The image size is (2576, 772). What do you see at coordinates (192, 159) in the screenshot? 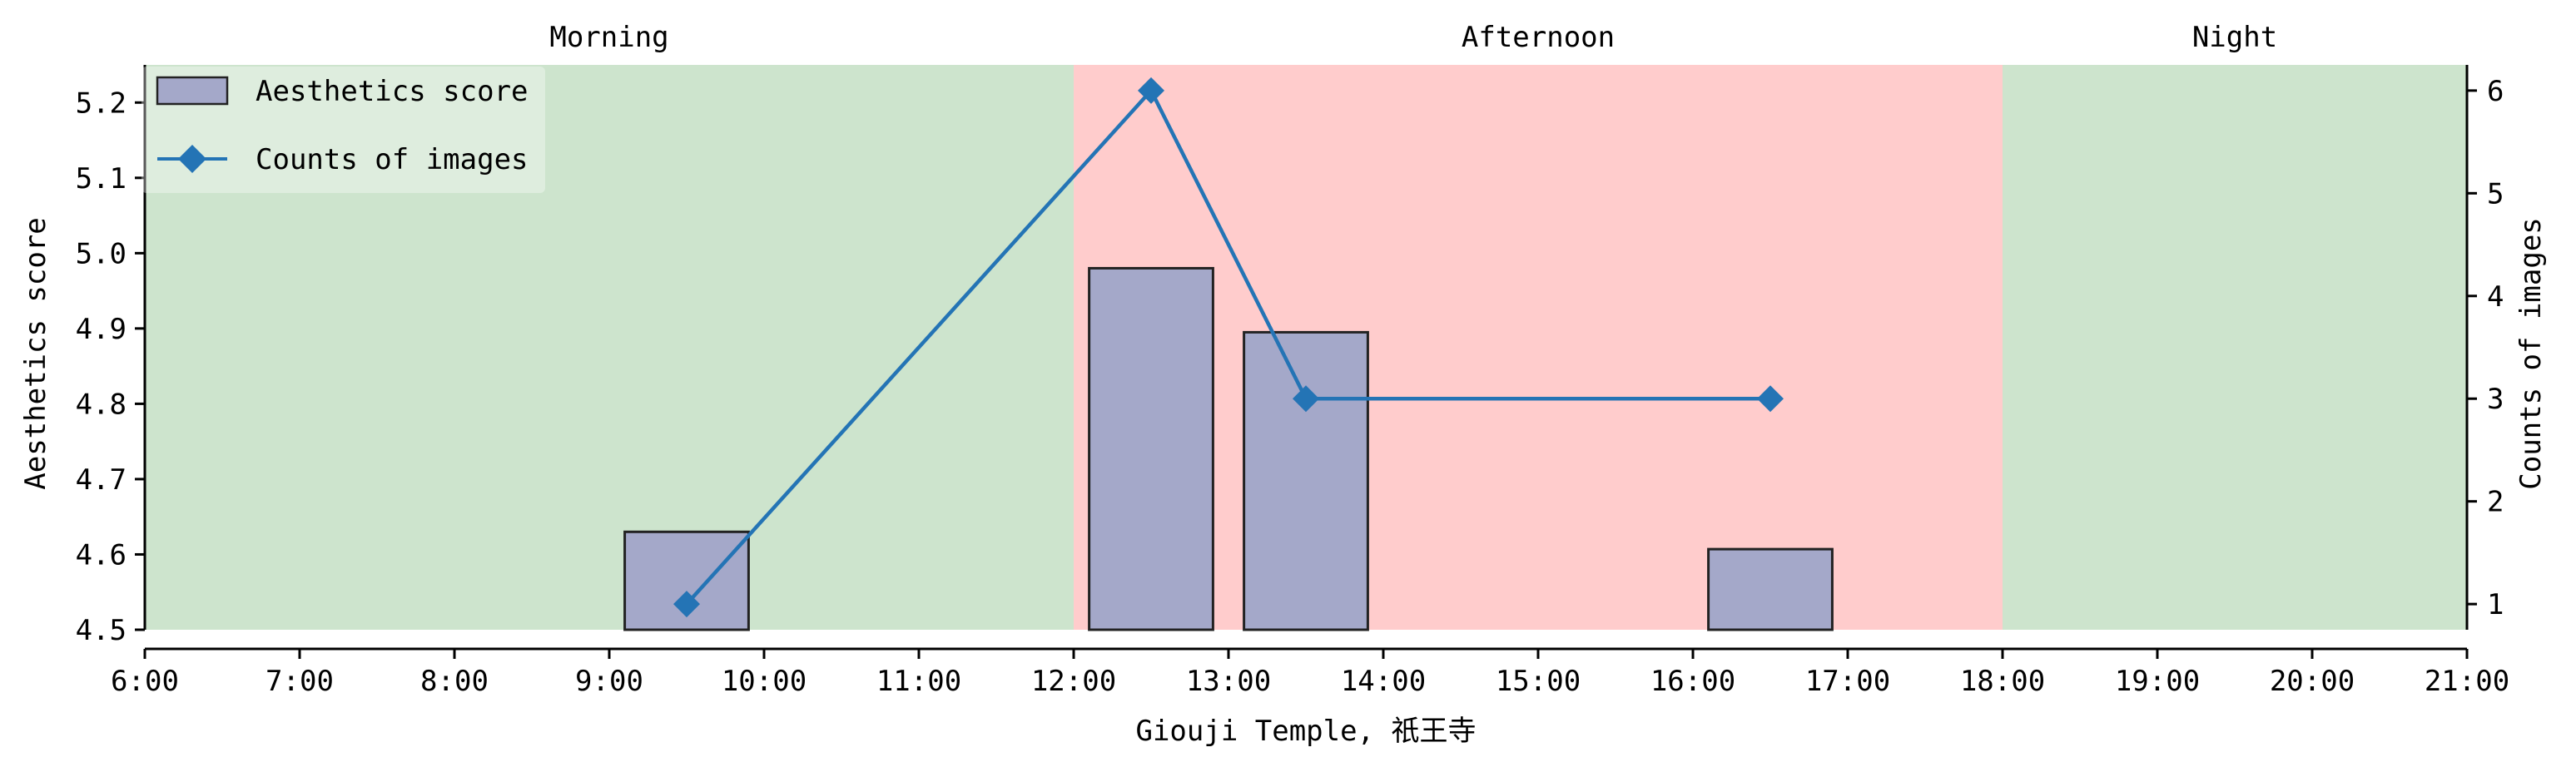
I see `legend-diamond-marker` at bounding box center [192, 159].